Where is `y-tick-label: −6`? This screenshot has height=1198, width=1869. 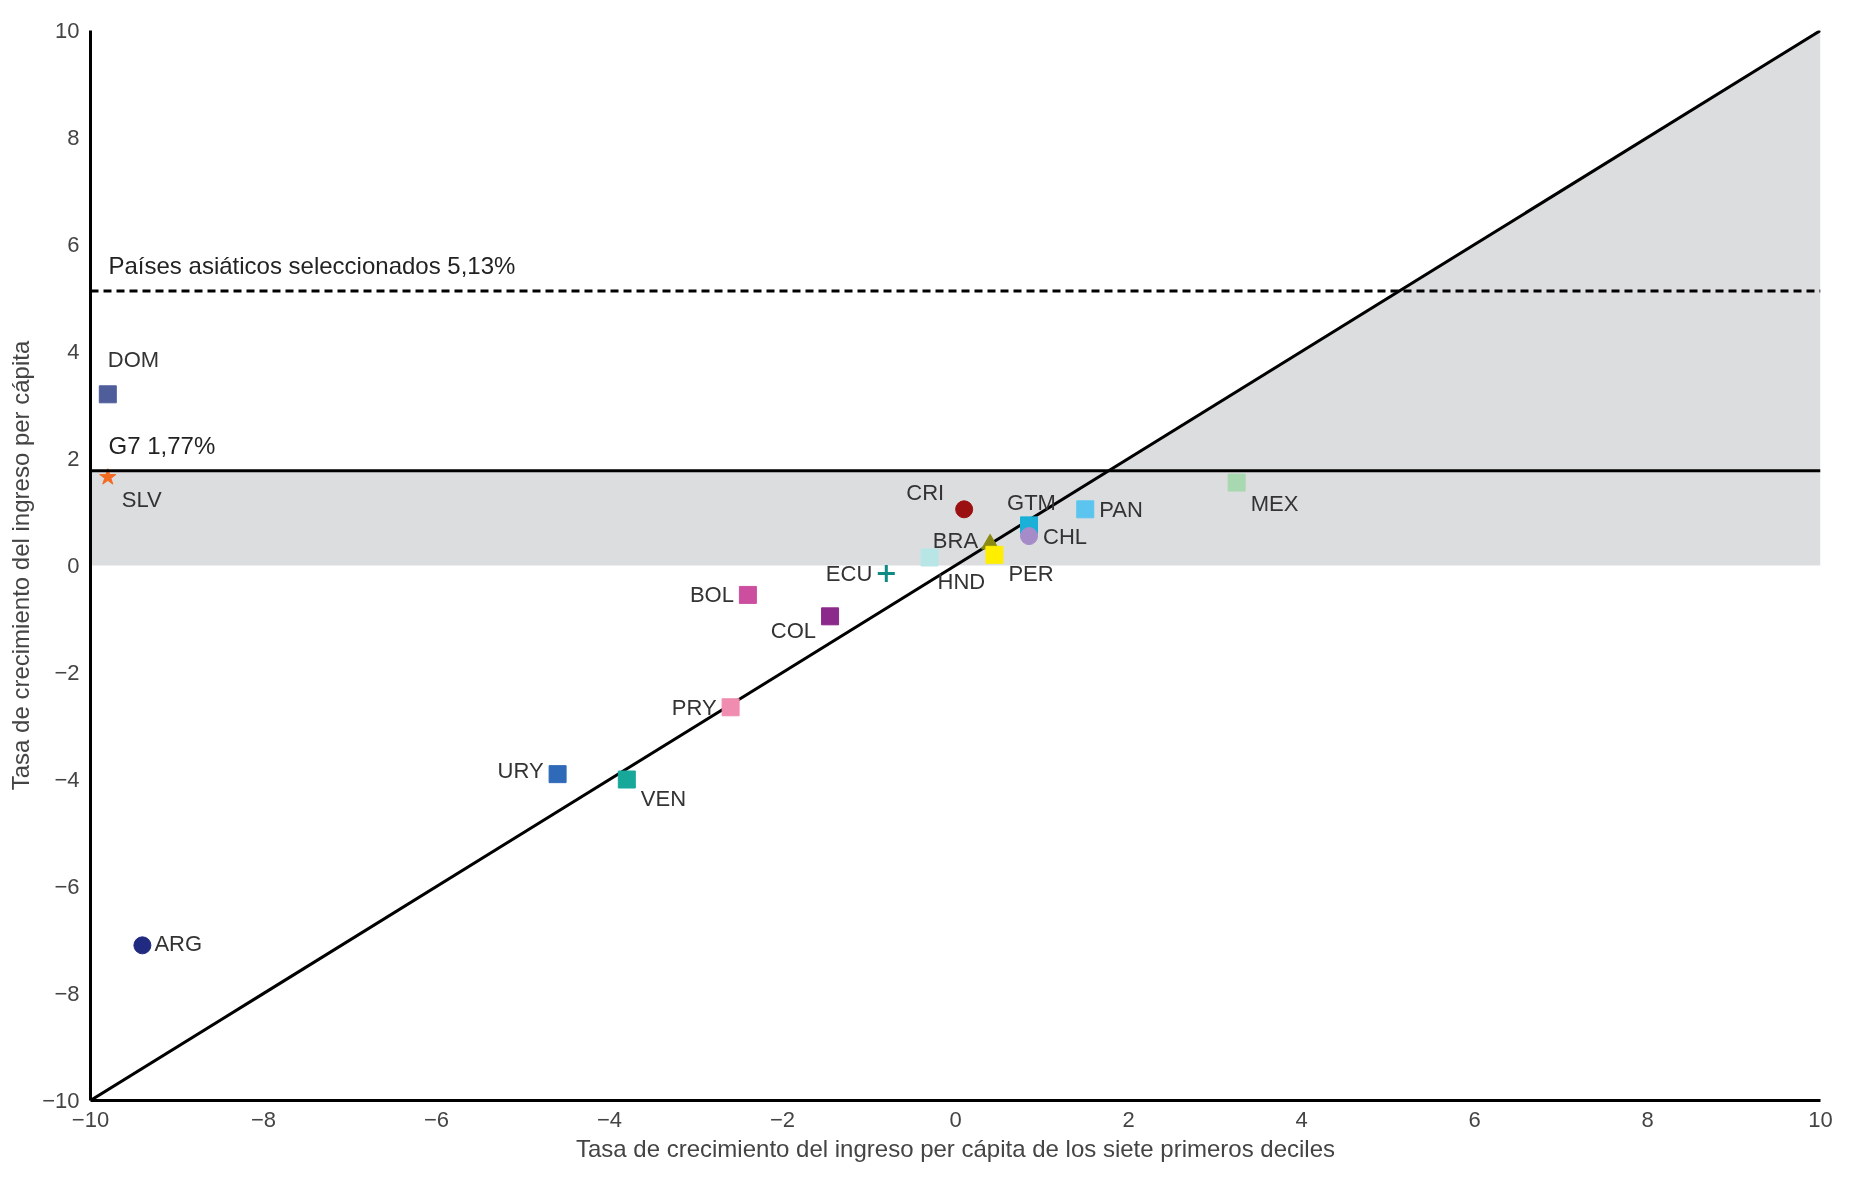
y-tick-label: −6 is located at coordinates (67, 886).